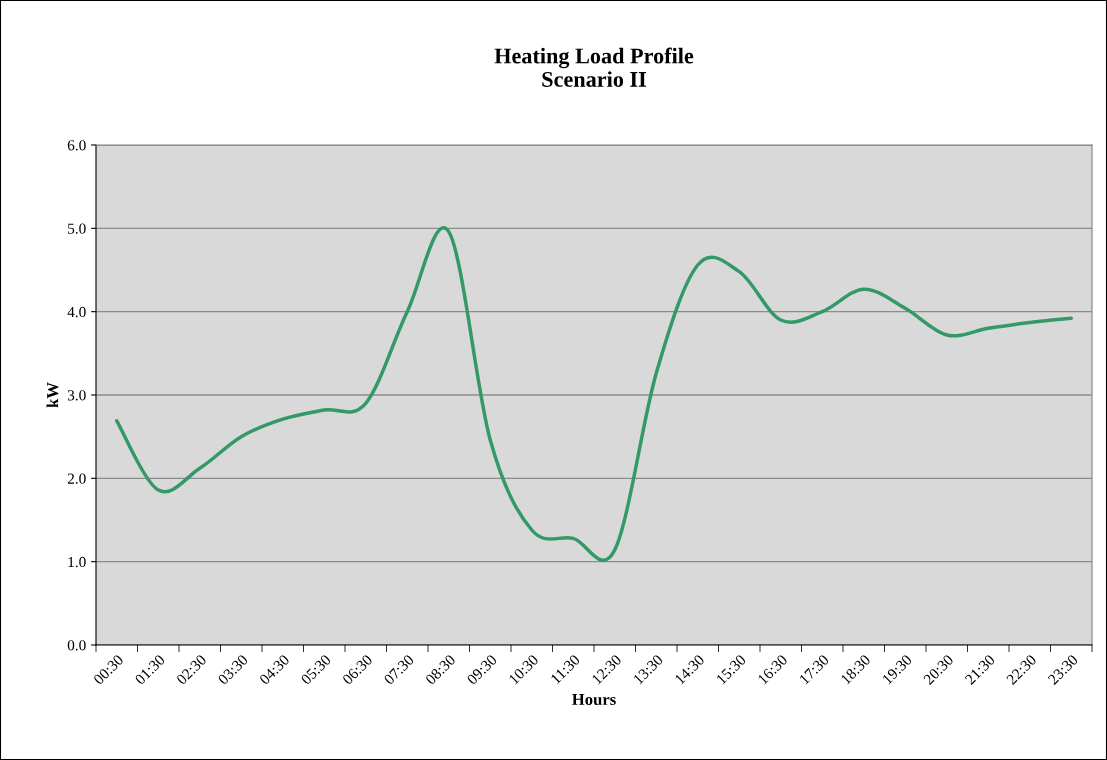 The image size is (1107, 760). What do you see at coordinates (52, 395) in the screenshot?
I see `y-axis-title: kW` at bounding box center [52, 395].